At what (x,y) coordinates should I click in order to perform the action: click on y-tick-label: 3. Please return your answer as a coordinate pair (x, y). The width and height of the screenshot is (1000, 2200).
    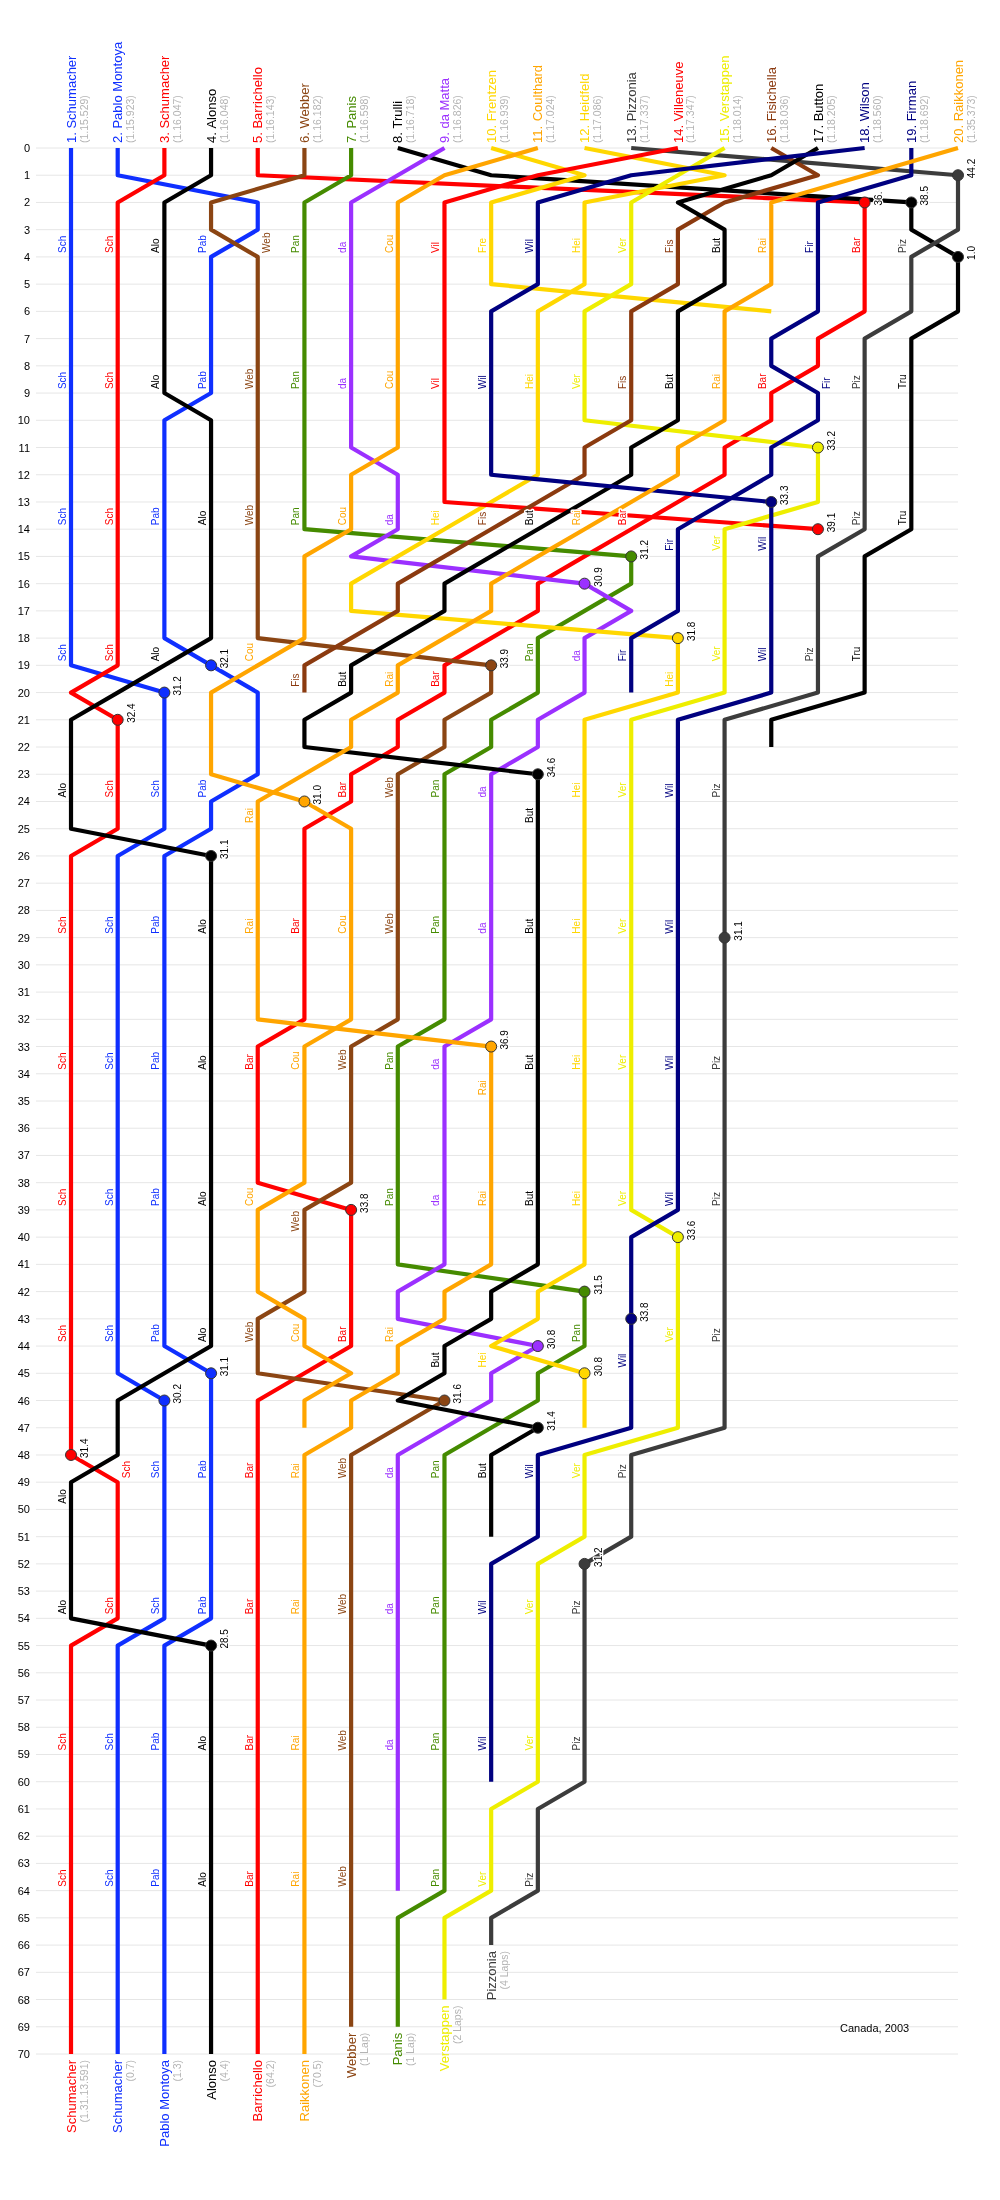
    Looking at the image, I should click on (26, 229).